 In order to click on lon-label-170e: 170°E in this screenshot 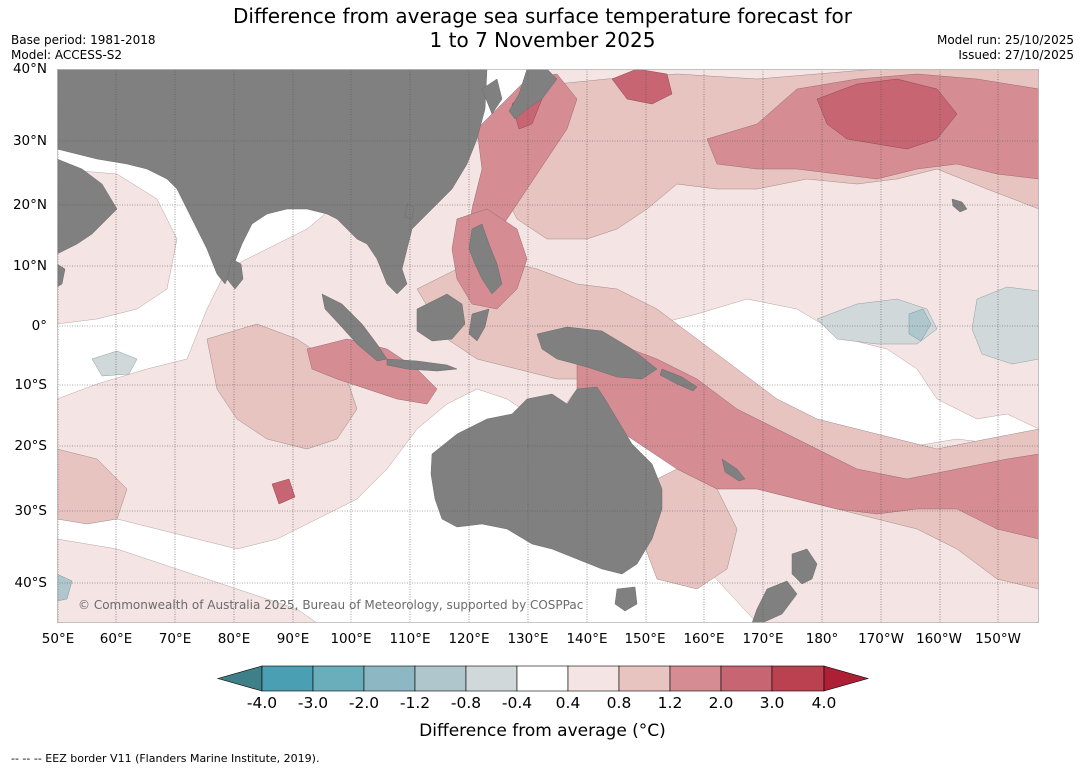, I will do `click(763, 639)`.